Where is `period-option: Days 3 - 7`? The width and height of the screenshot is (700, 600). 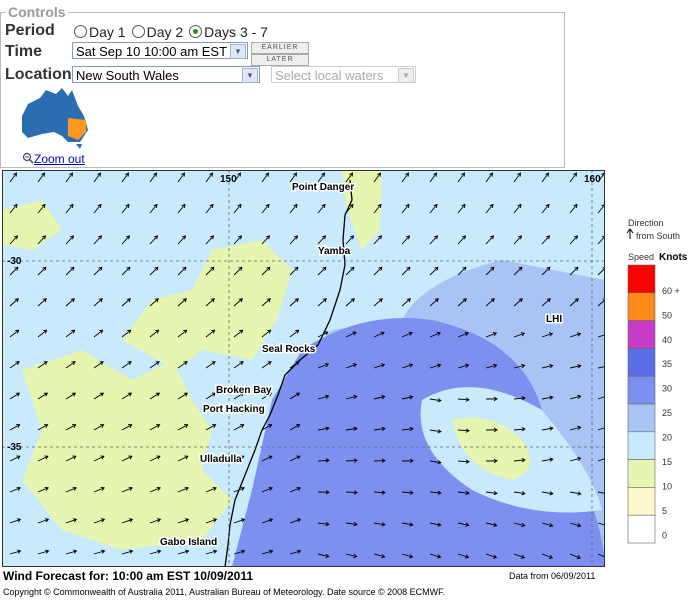 period-option: Days 3 - 7 is located at coordinates (228, 32).